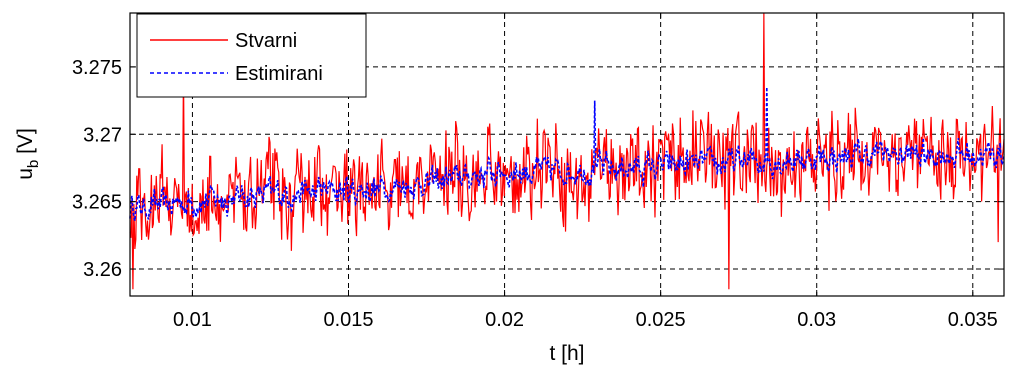 This screenshot has height=372, width=1012. What do you see at coordinates (348, 320) in the screenshot?
I see `x-tick-label: 0.015` at bounding box center [348, 320].